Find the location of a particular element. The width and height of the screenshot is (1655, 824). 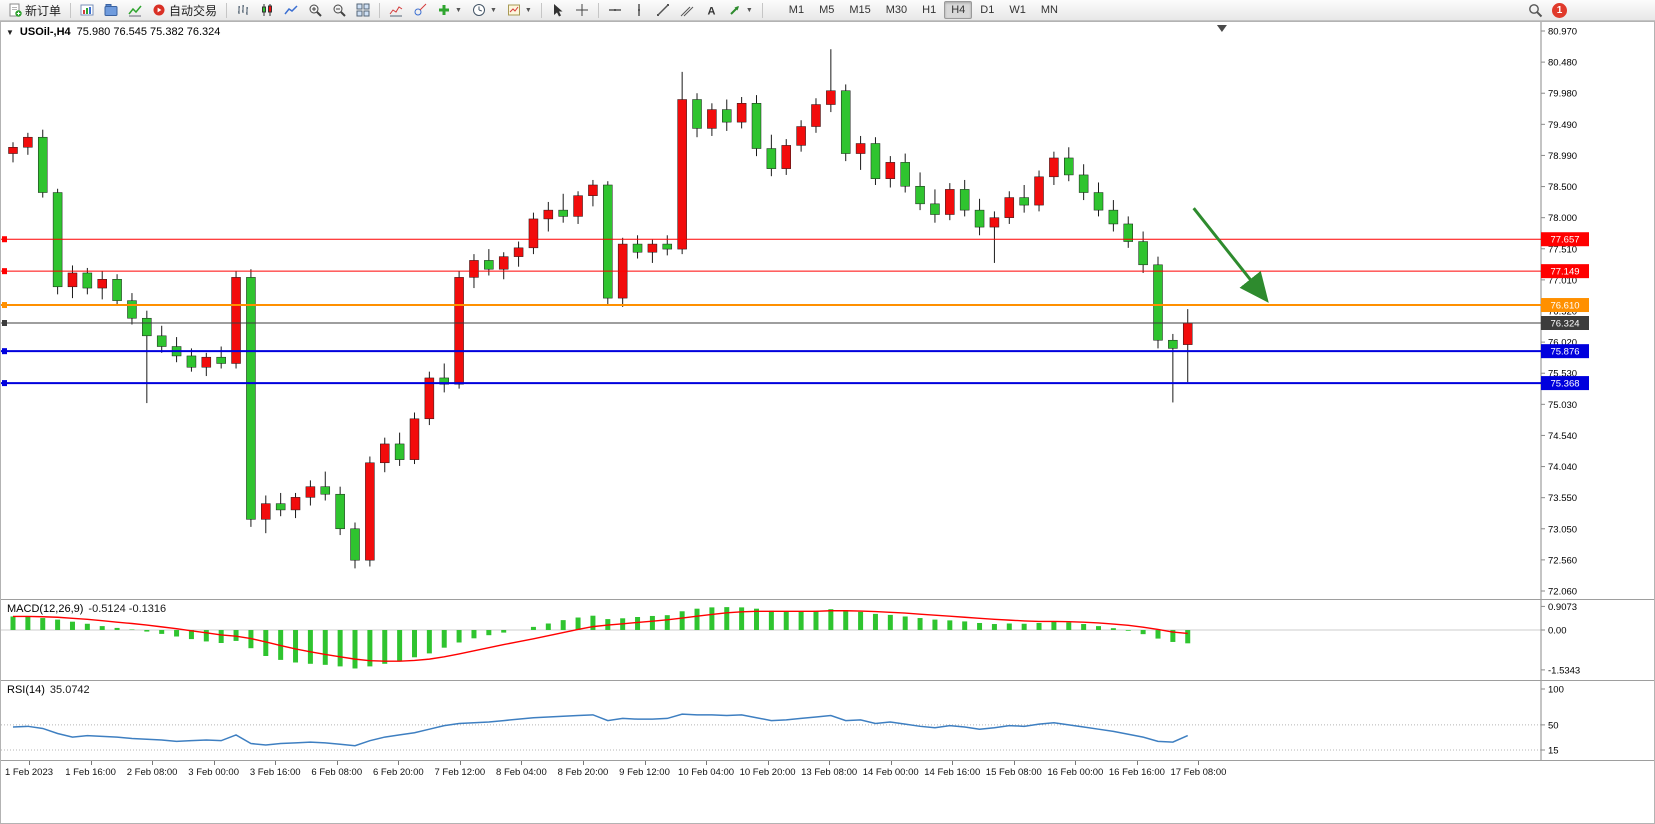

time-label: 8 Feb 20:00 is located at coordinates (583, 772).